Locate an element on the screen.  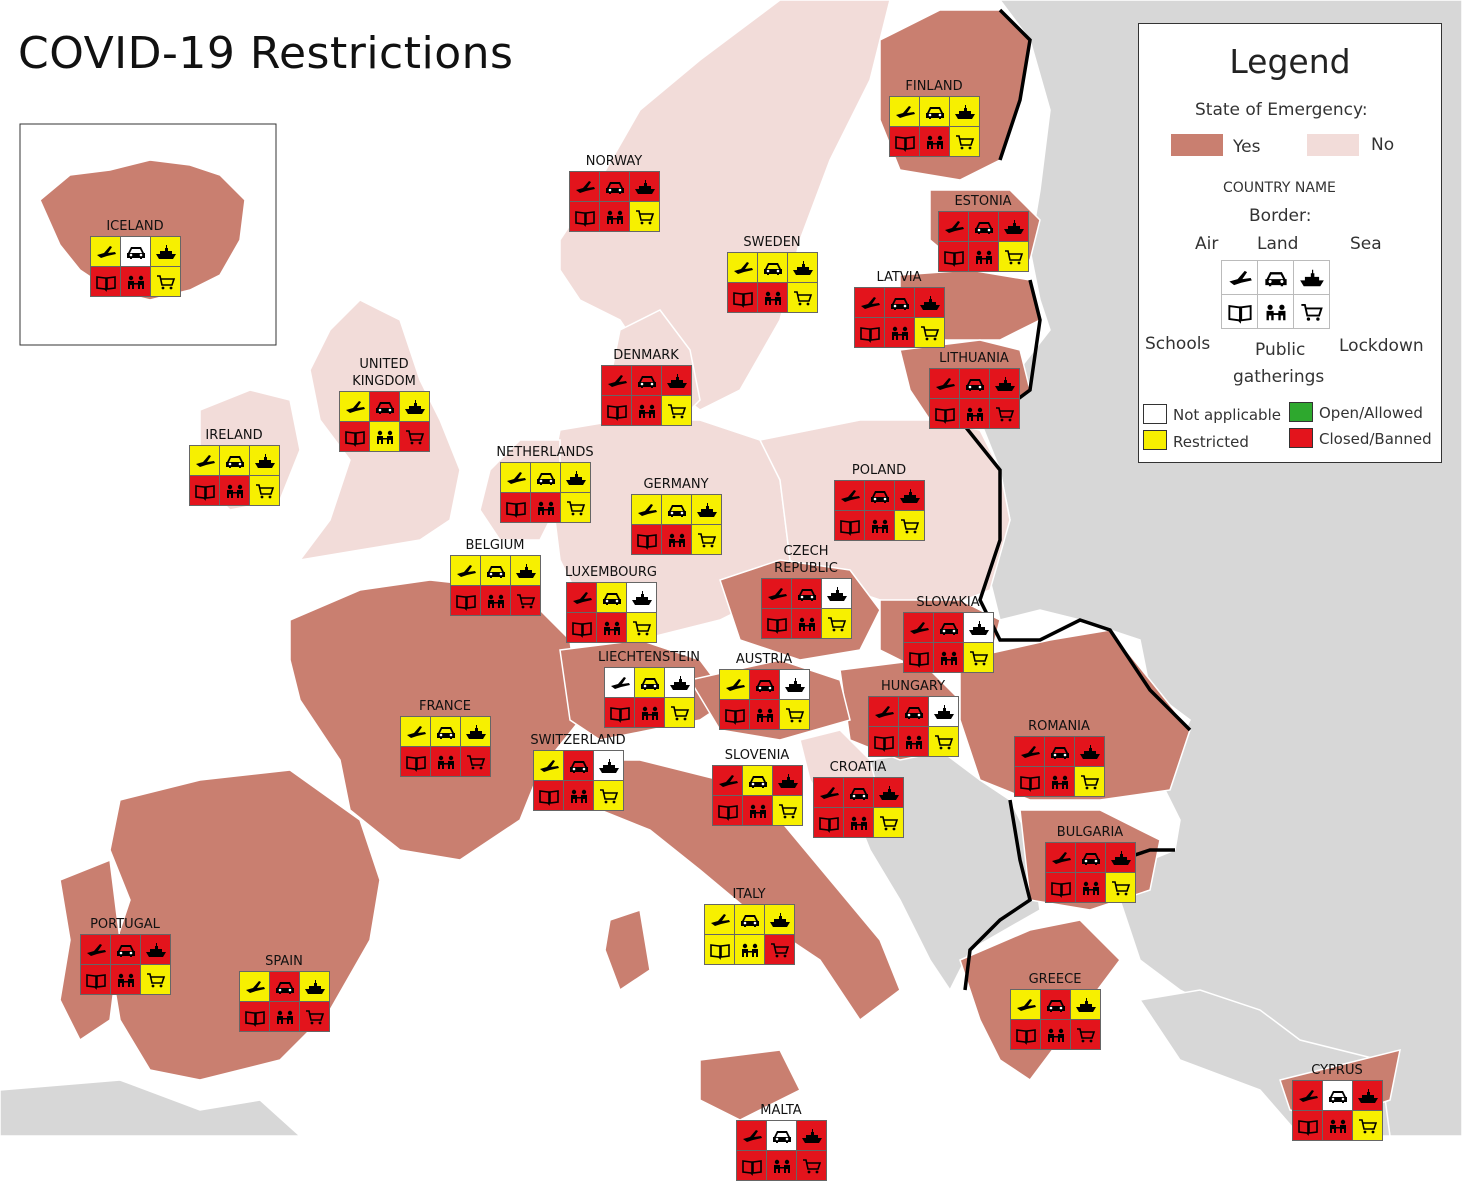
restriction-grid-lithuania is located at coordinates (974, 398).